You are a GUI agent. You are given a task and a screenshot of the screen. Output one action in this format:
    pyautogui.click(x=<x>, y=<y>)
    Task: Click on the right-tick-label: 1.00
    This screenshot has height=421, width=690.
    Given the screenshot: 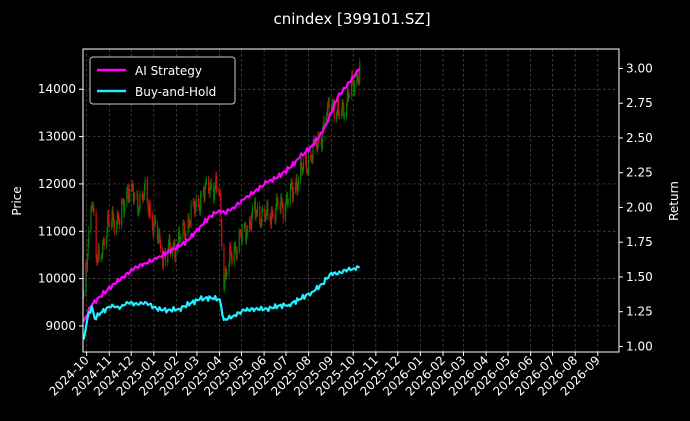 What is the action you would take?
    pyautogui.click(x=639, y=346)
    